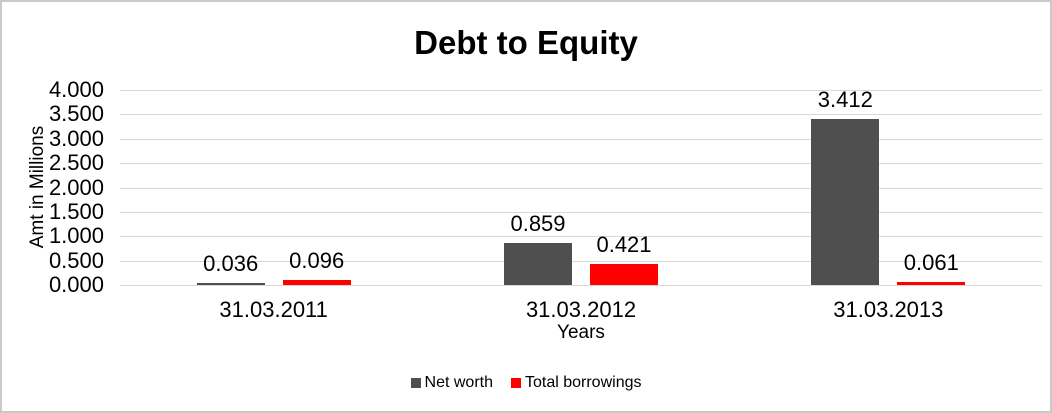  I want to click on legend-item-total-borrowings: Total borrowings, so click(576, 383).